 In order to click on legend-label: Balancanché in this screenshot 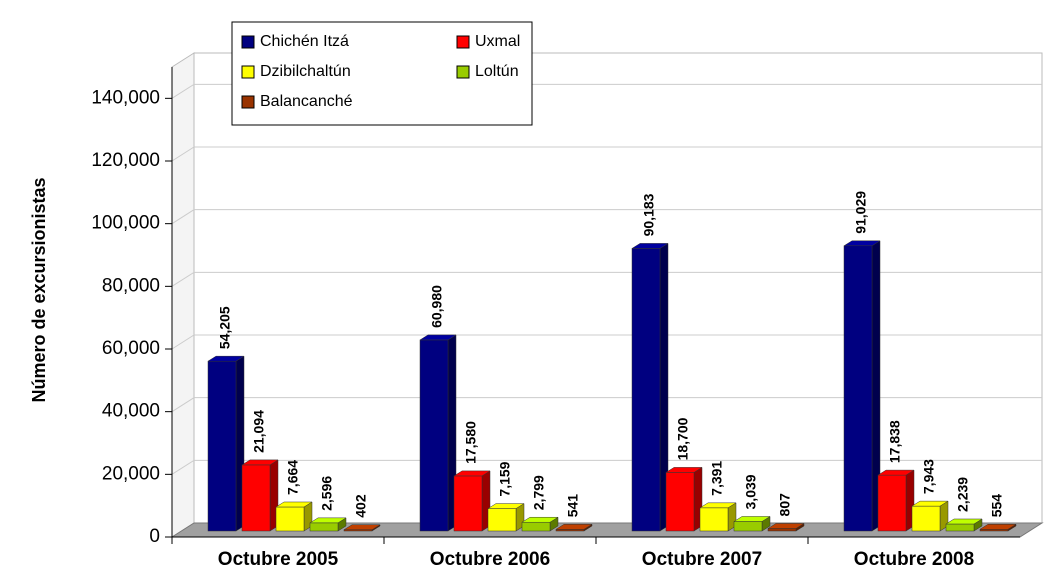, I will do `click(306, 101)`.